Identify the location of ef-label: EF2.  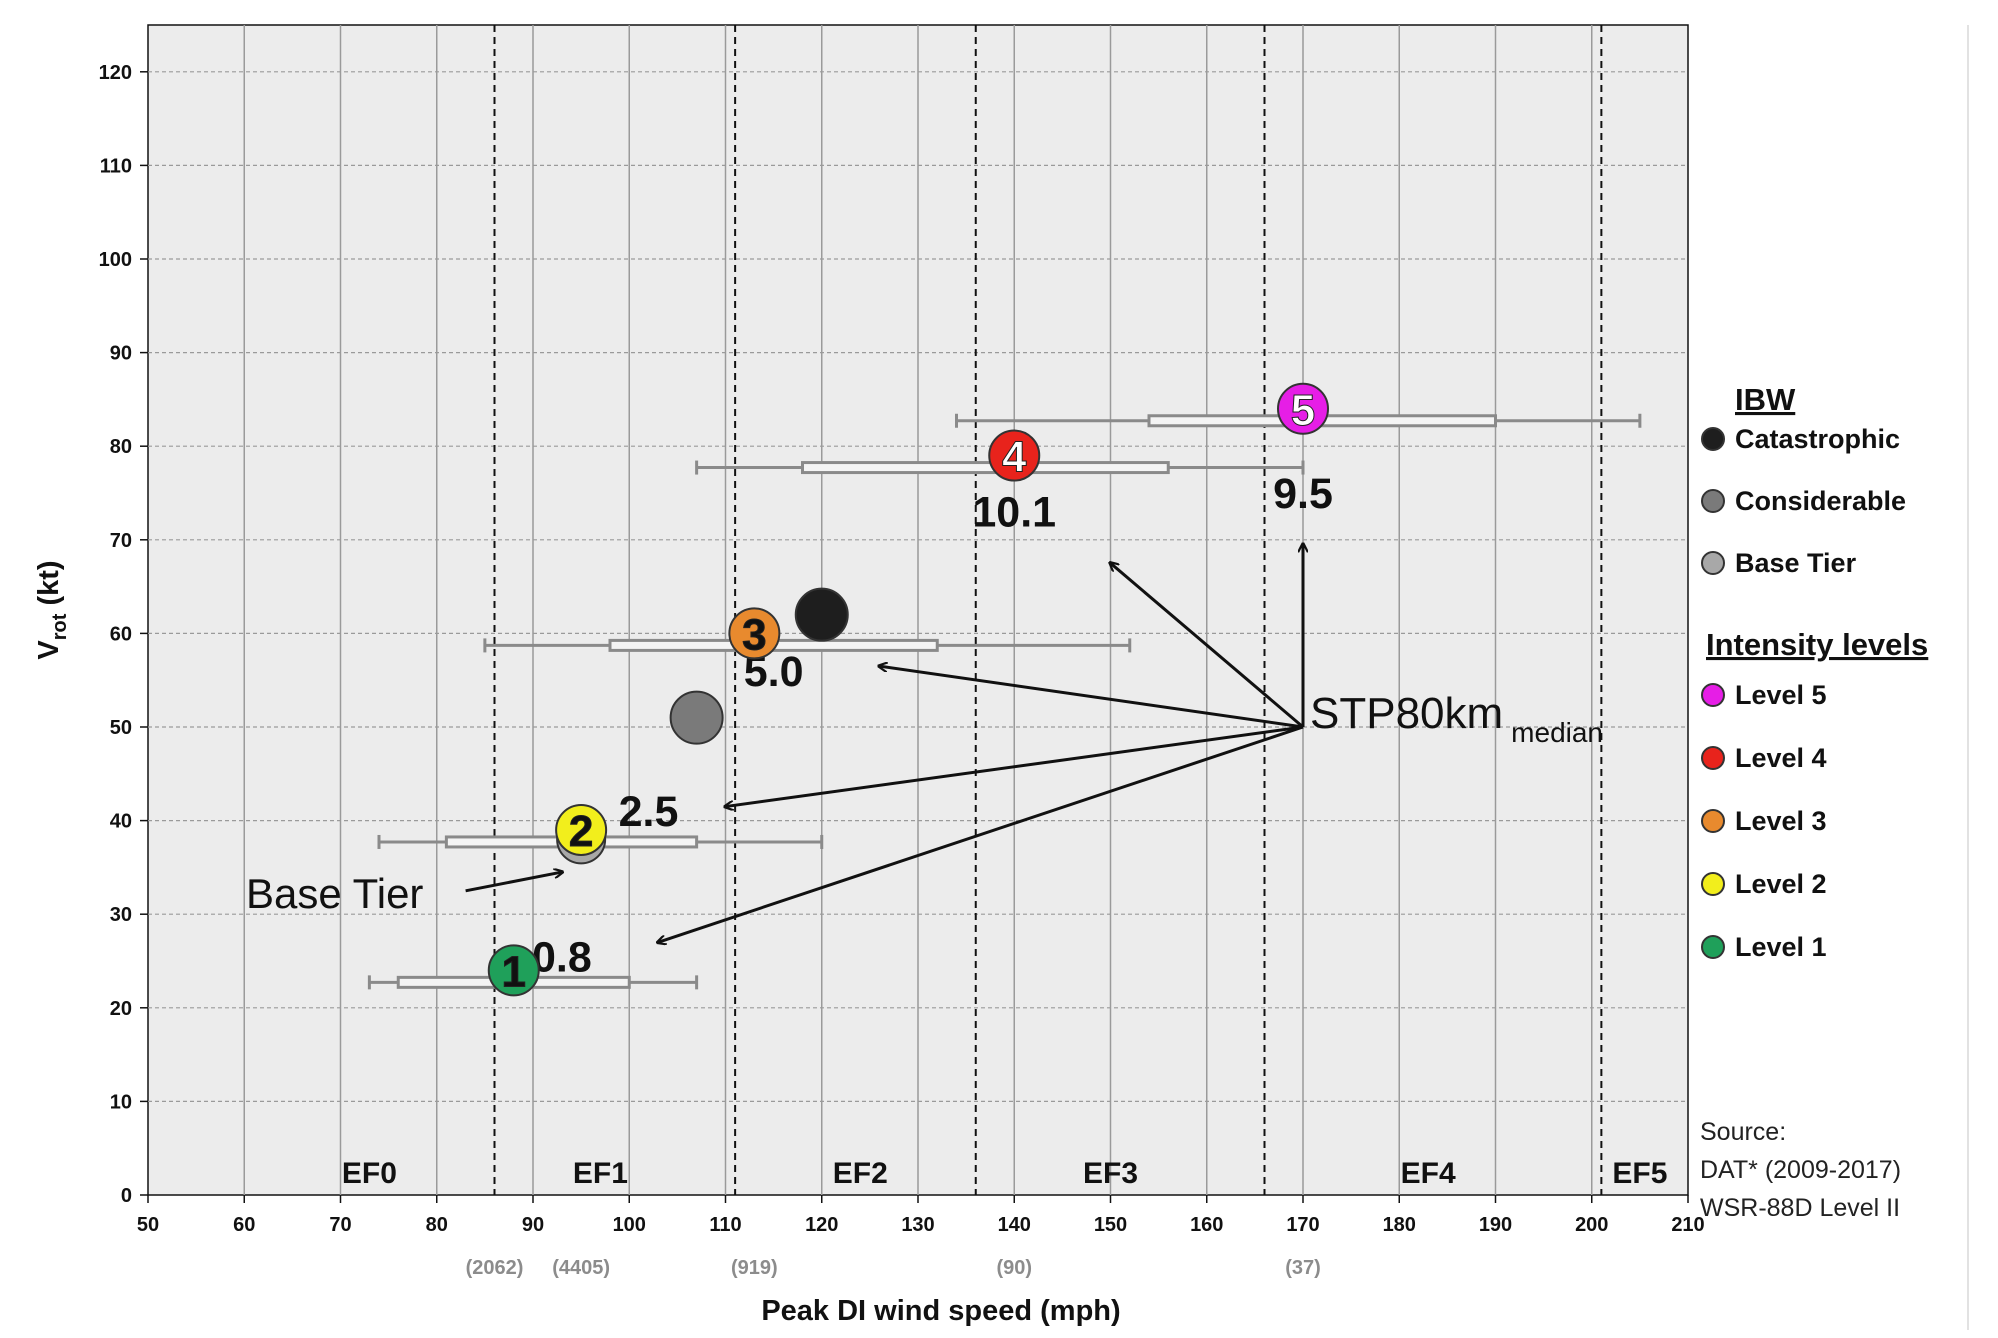
(860, 1173).